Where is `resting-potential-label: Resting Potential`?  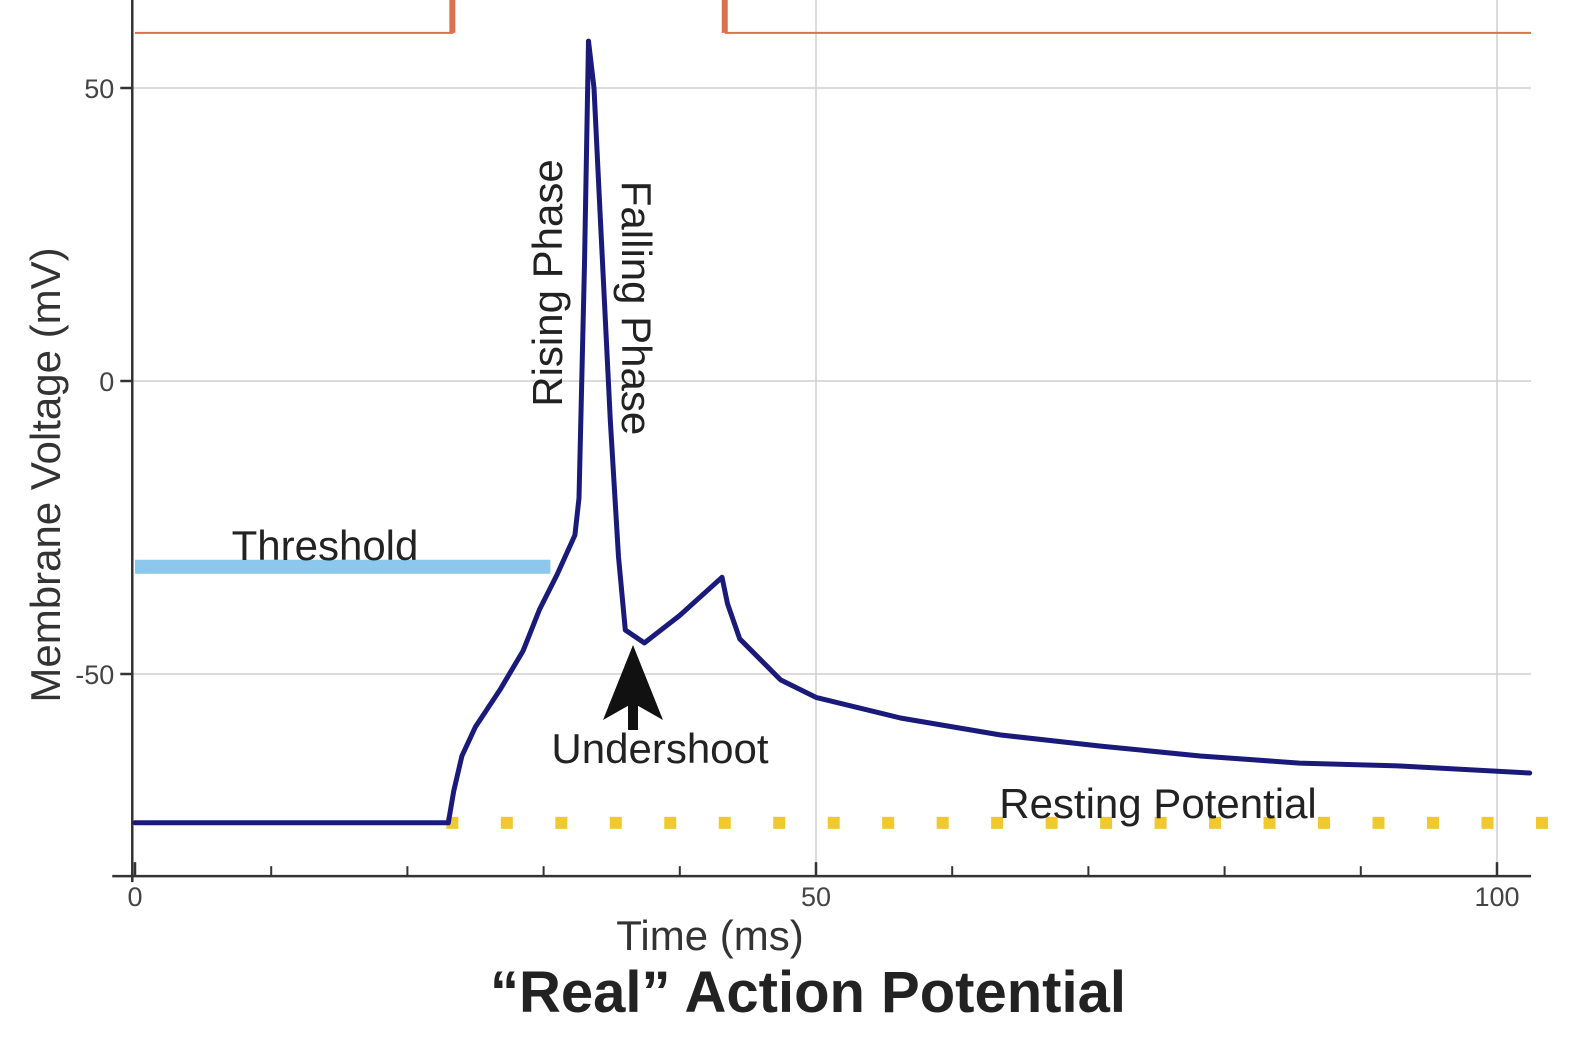
resting-potential-label: Resting Potential is located at coordinates (1158, 803).